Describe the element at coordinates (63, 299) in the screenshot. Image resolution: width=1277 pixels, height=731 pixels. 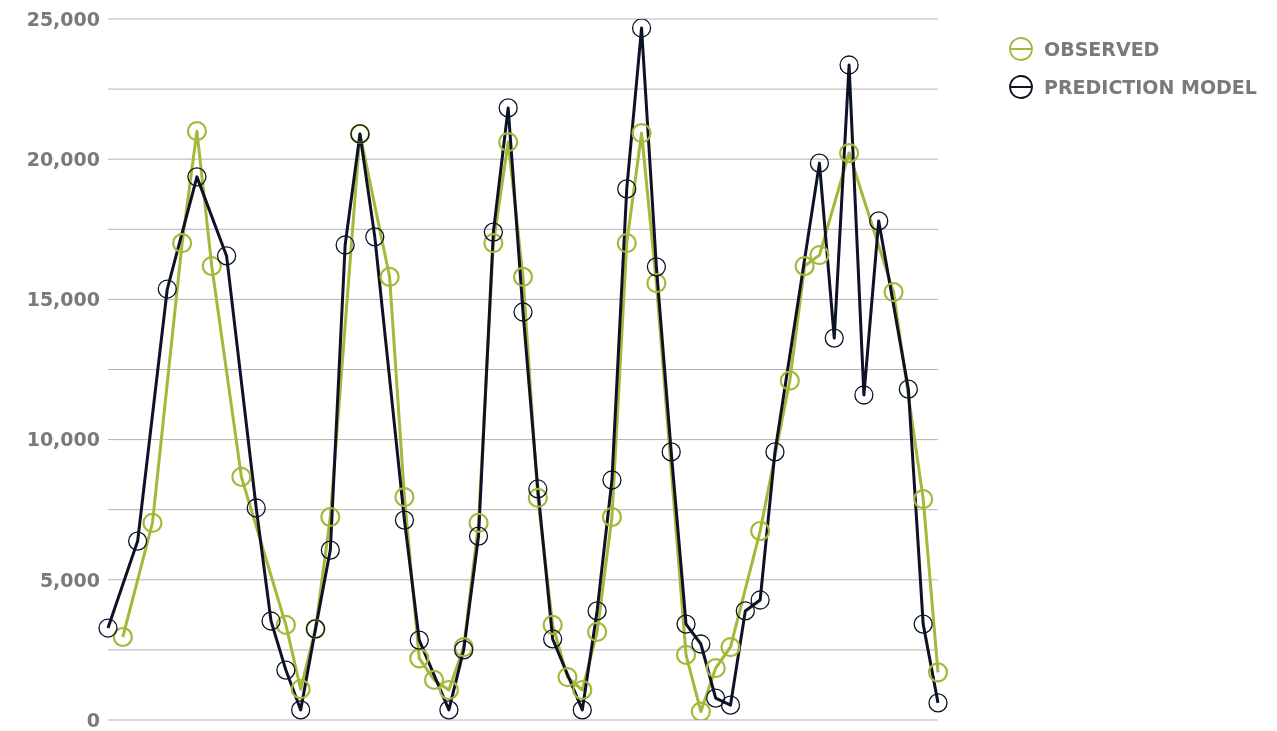
I see `y-tick-label: 15,000` at that location.